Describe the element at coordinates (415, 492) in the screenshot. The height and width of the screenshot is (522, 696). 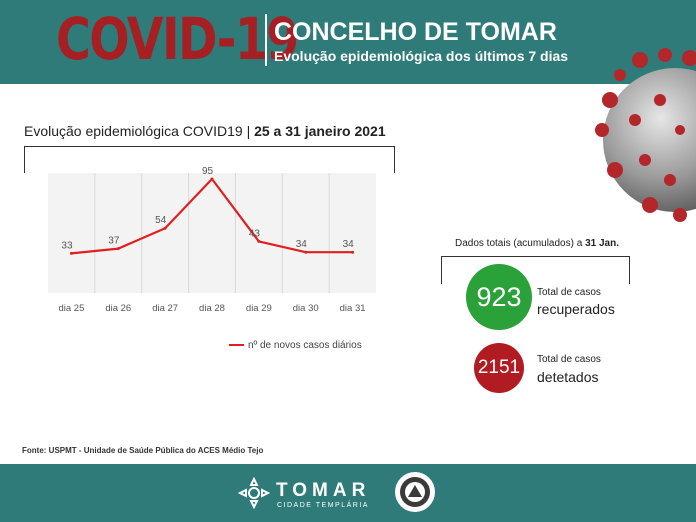
I see `civil-protection-emblem-icon` at that location.